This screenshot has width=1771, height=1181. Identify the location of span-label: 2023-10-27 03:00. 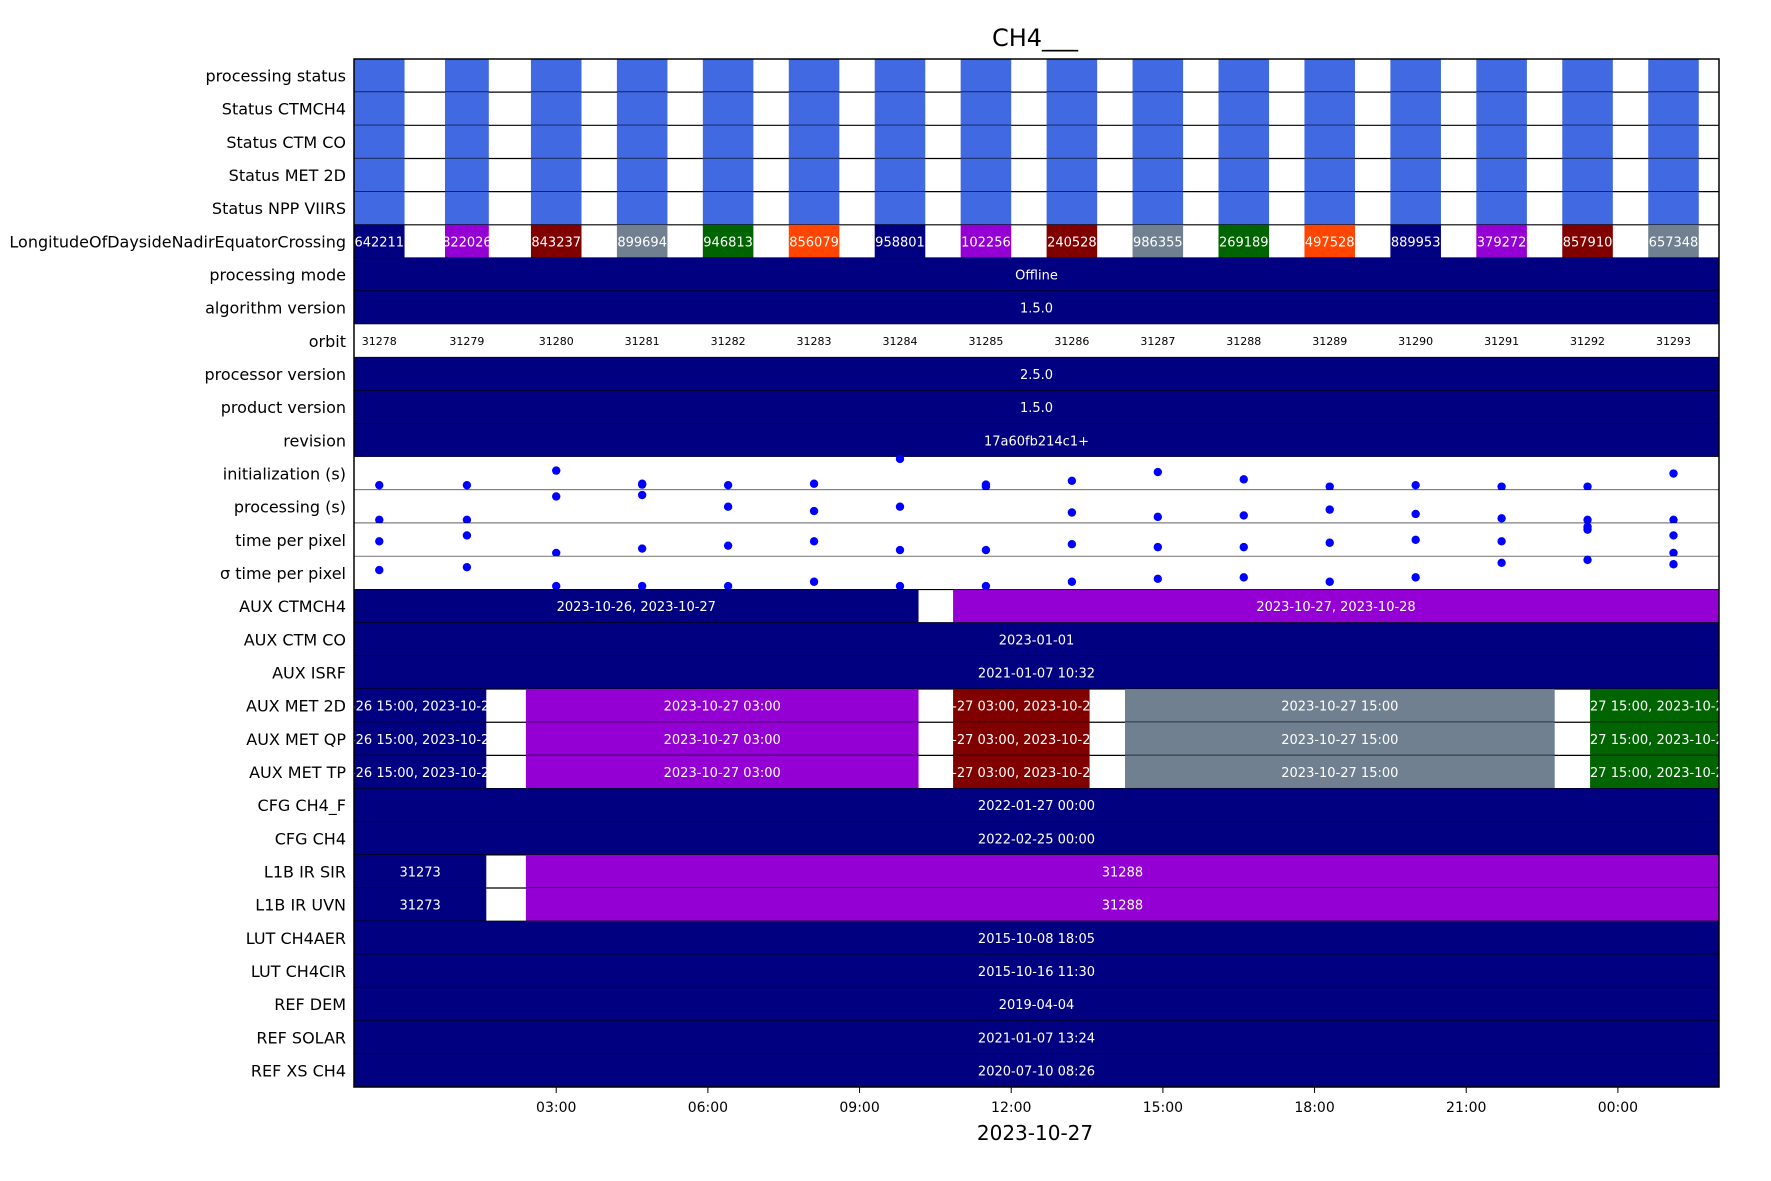
(722, 740).